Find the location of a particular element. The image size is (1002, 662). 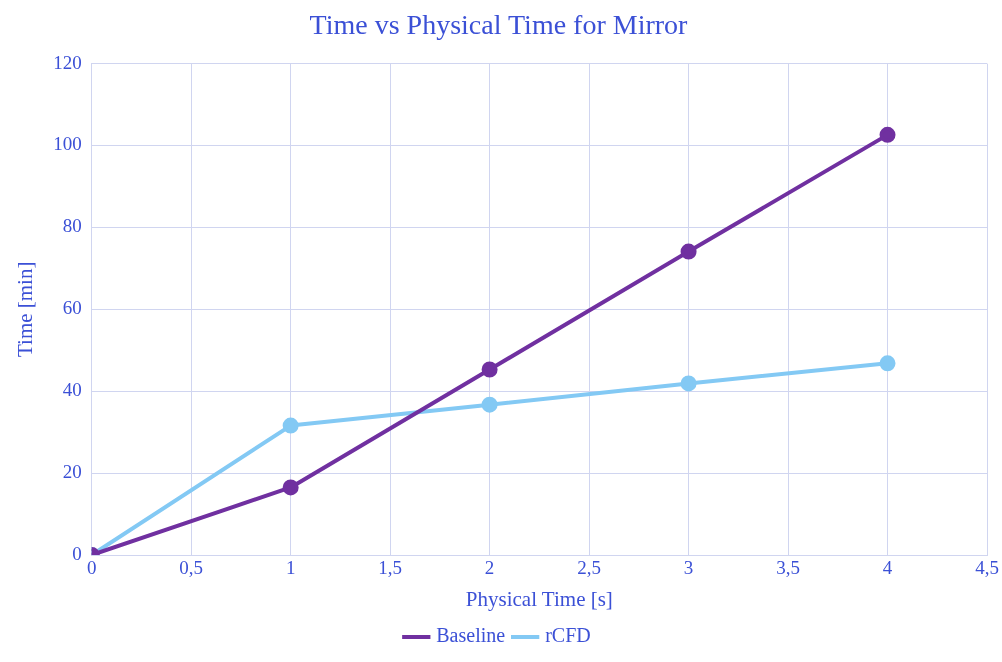

x-tick-label: 0,5 is located at coordinates (191, 568).